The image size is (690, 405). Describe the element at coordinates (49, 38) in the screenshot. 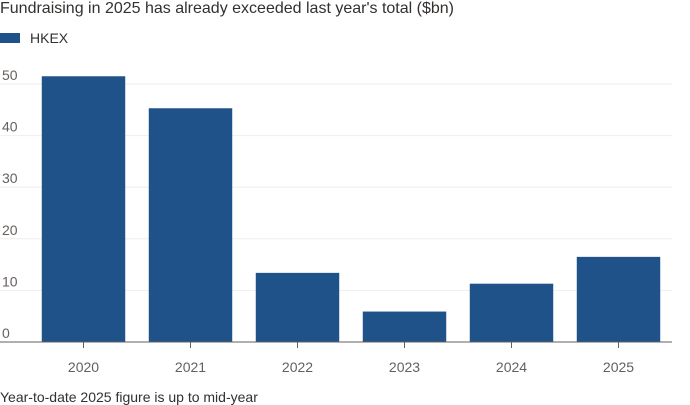

I see `legend-label-hkex: HKEX` at that location.